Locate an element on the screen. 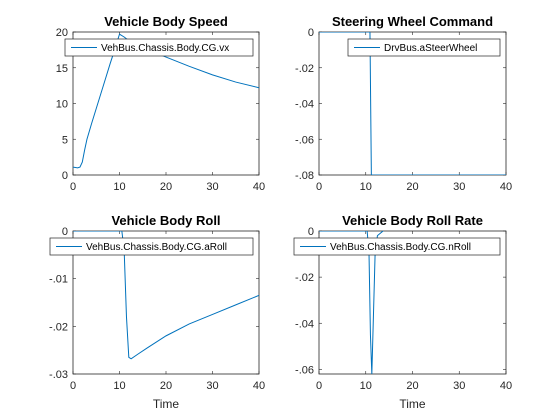 The height and width of the screenshot is (420, 560). legend-label: VehBus.Chassis.Body.CG.nRoll is located at coordinates (400, 247).